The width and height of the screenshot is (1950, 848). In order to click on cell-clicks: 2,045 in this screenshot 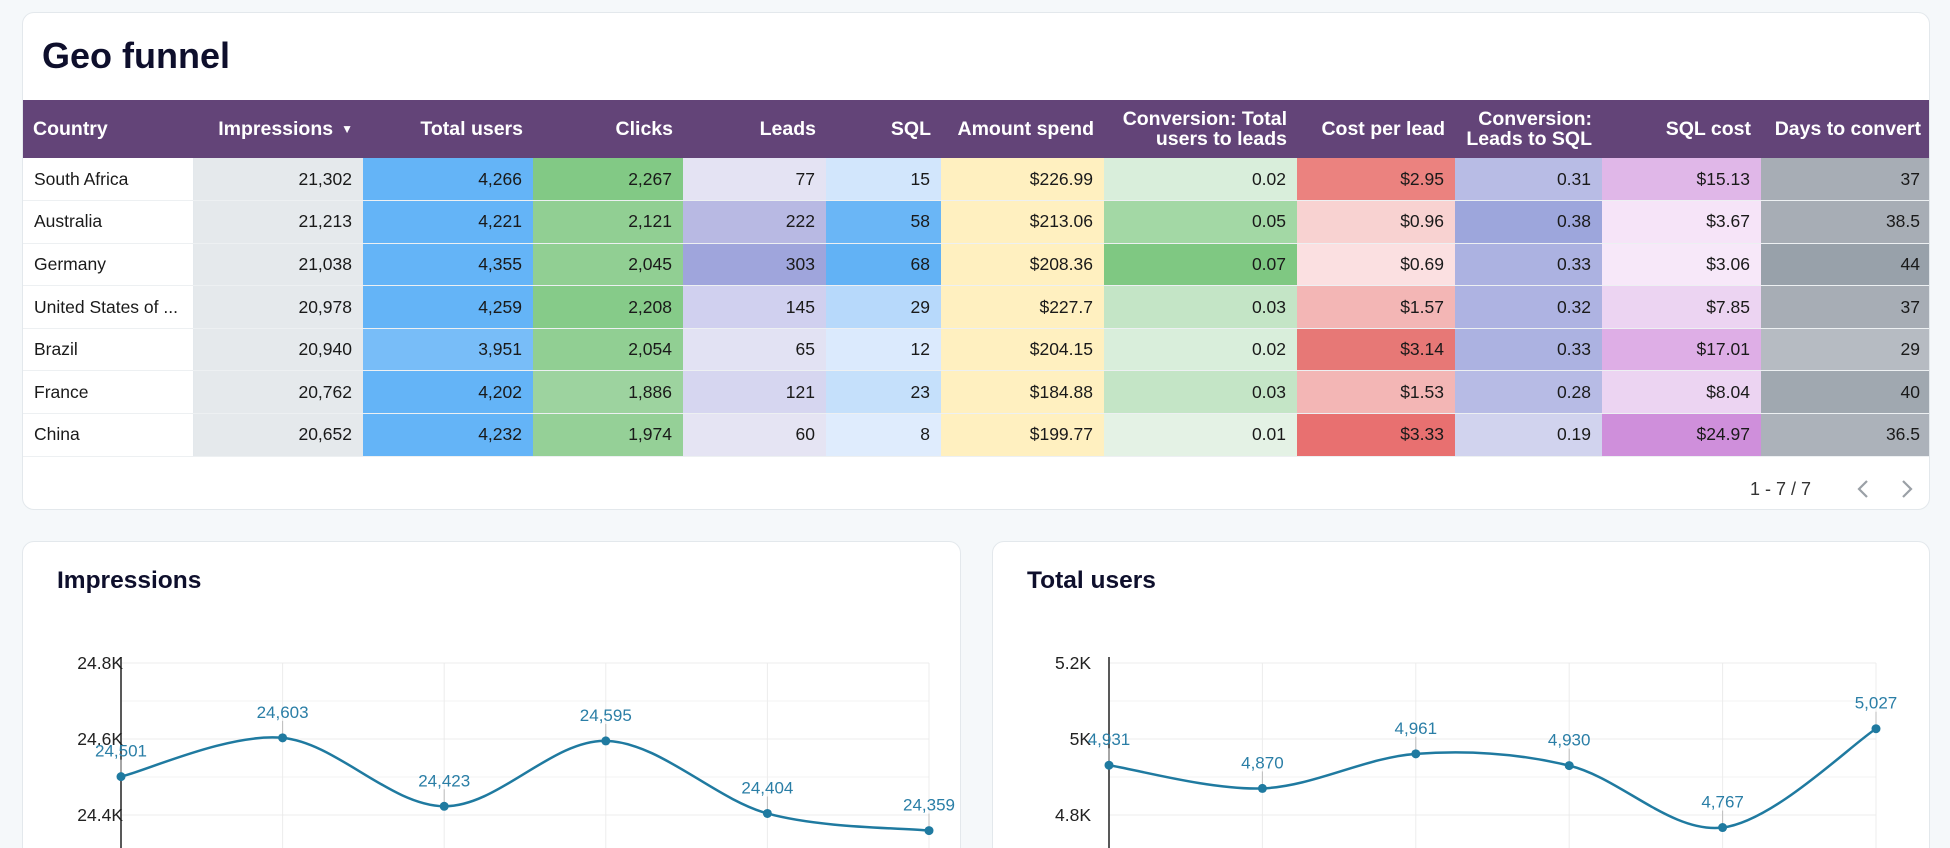, I will do `click(608, 265)`.